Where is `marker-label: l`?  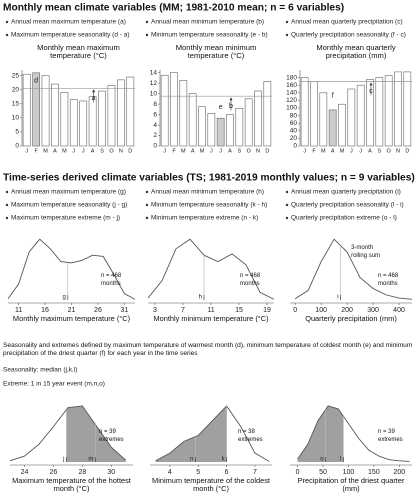 marker-label: l is located at coordinates (340, 460).